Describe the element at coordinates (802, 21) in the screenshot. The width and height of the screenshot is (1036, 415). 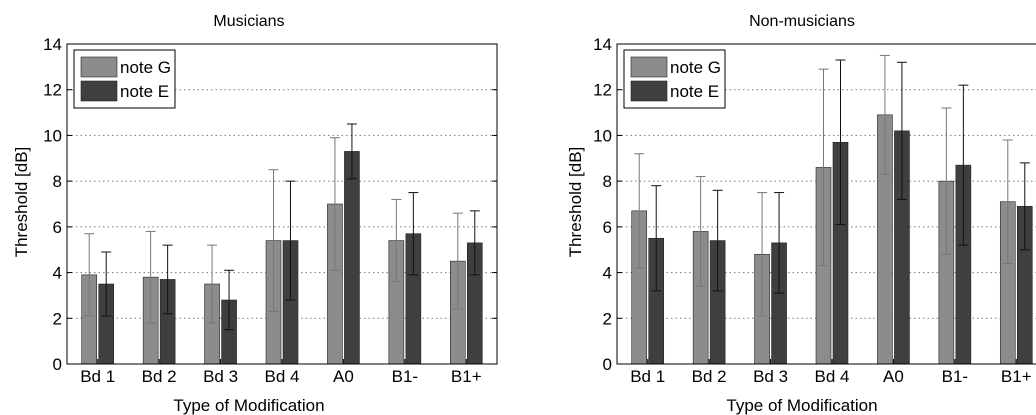
I see `chart-title: Non-musicians` at that location.